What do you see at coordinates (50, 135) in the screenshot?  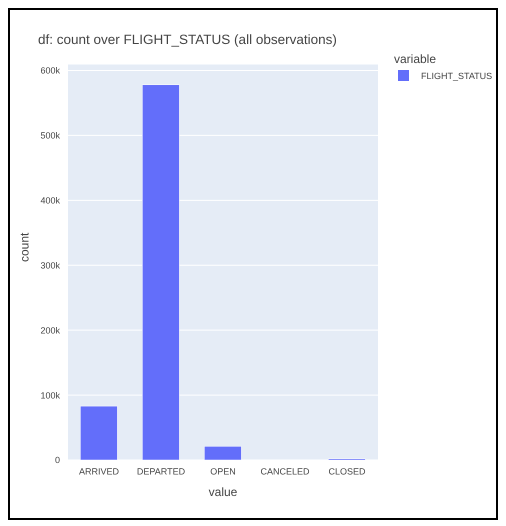 I see `y-tick-label: 500k` at bounding box center [50, 135].